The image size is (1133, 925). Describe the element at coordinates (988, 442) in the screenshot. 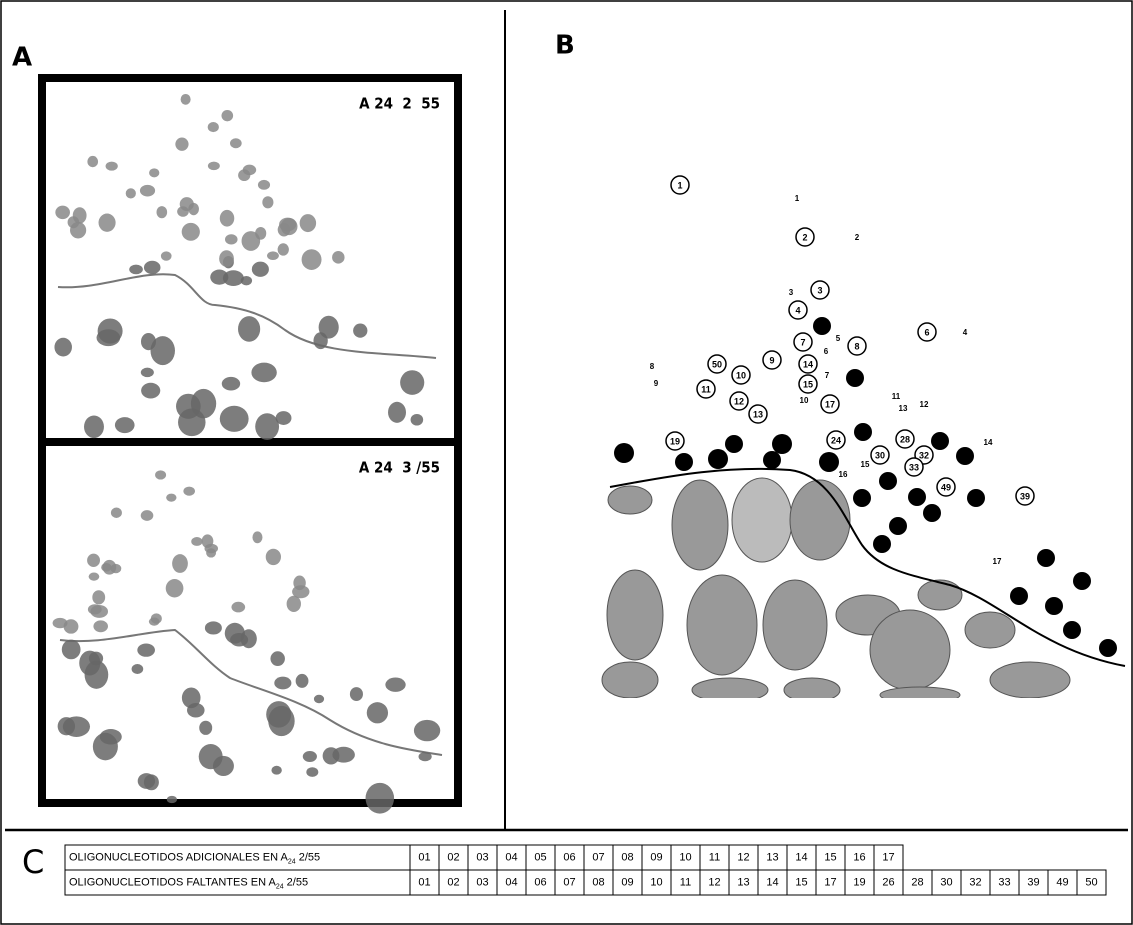

I see `spot-label: 14` at that location.